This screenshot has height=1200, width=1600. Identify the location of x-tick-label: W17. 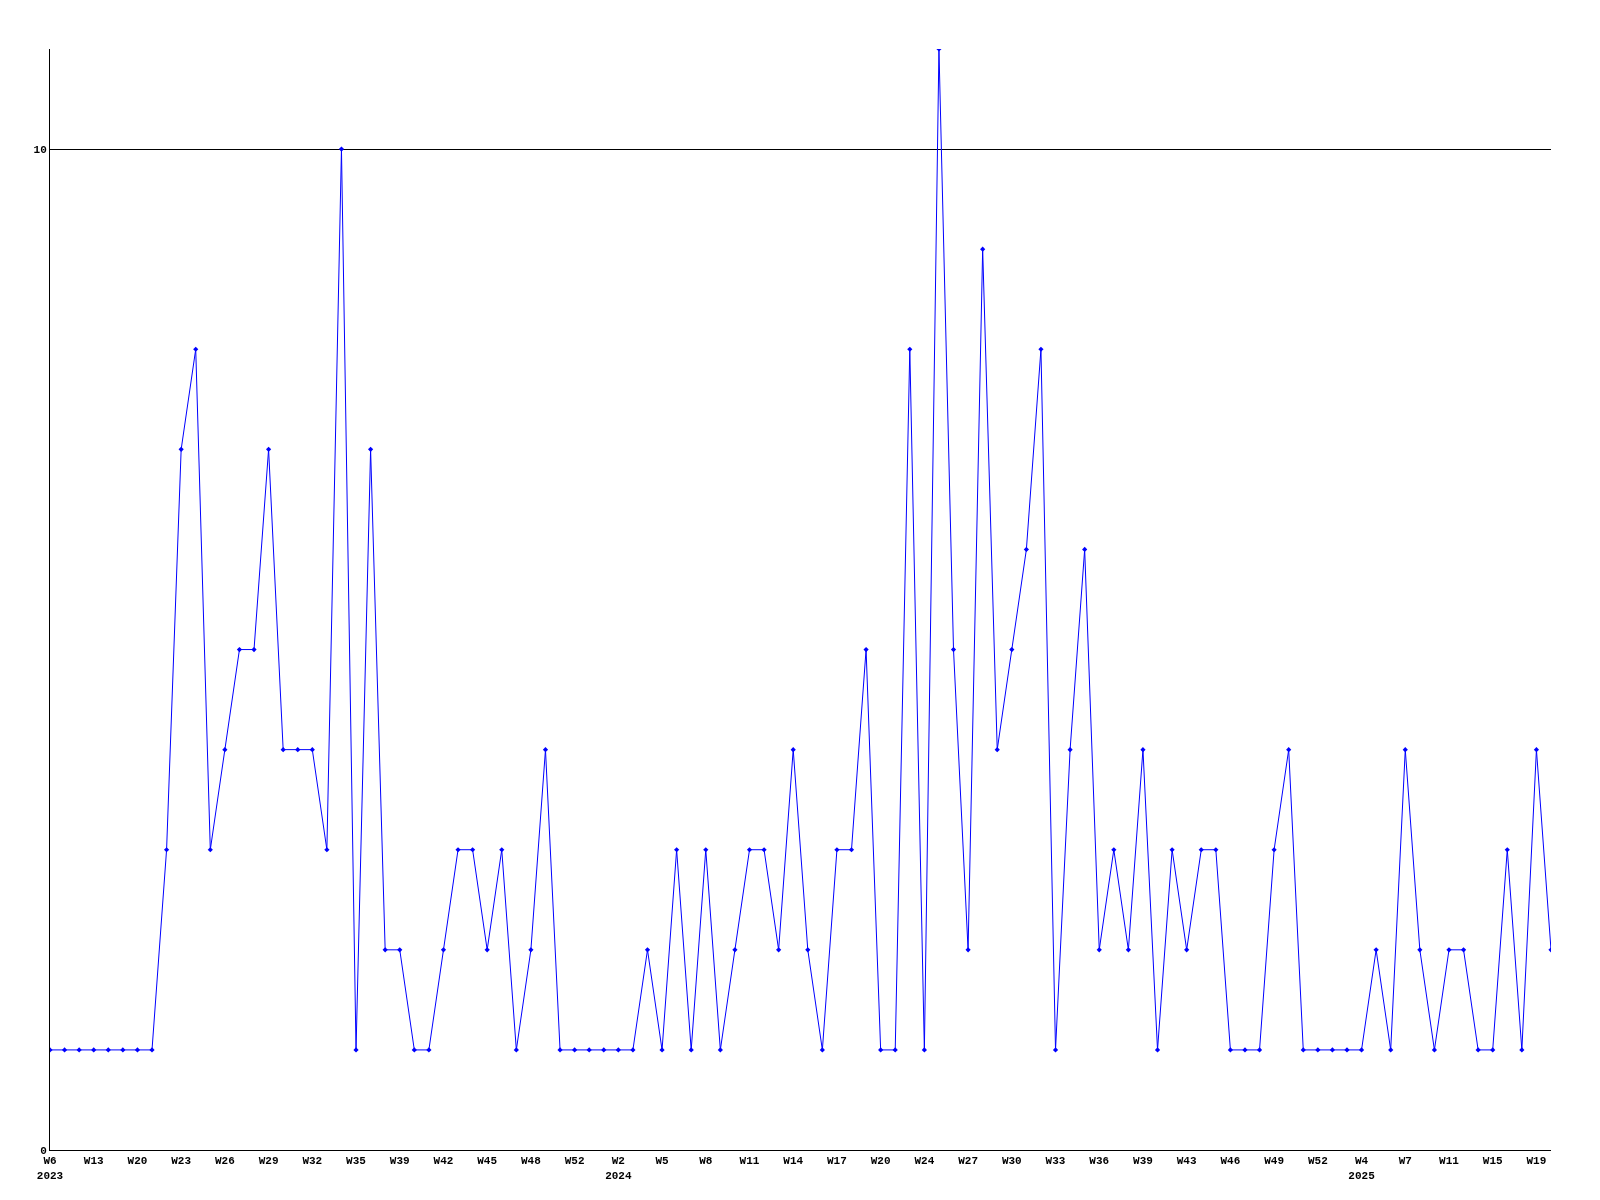
(837, 1161).